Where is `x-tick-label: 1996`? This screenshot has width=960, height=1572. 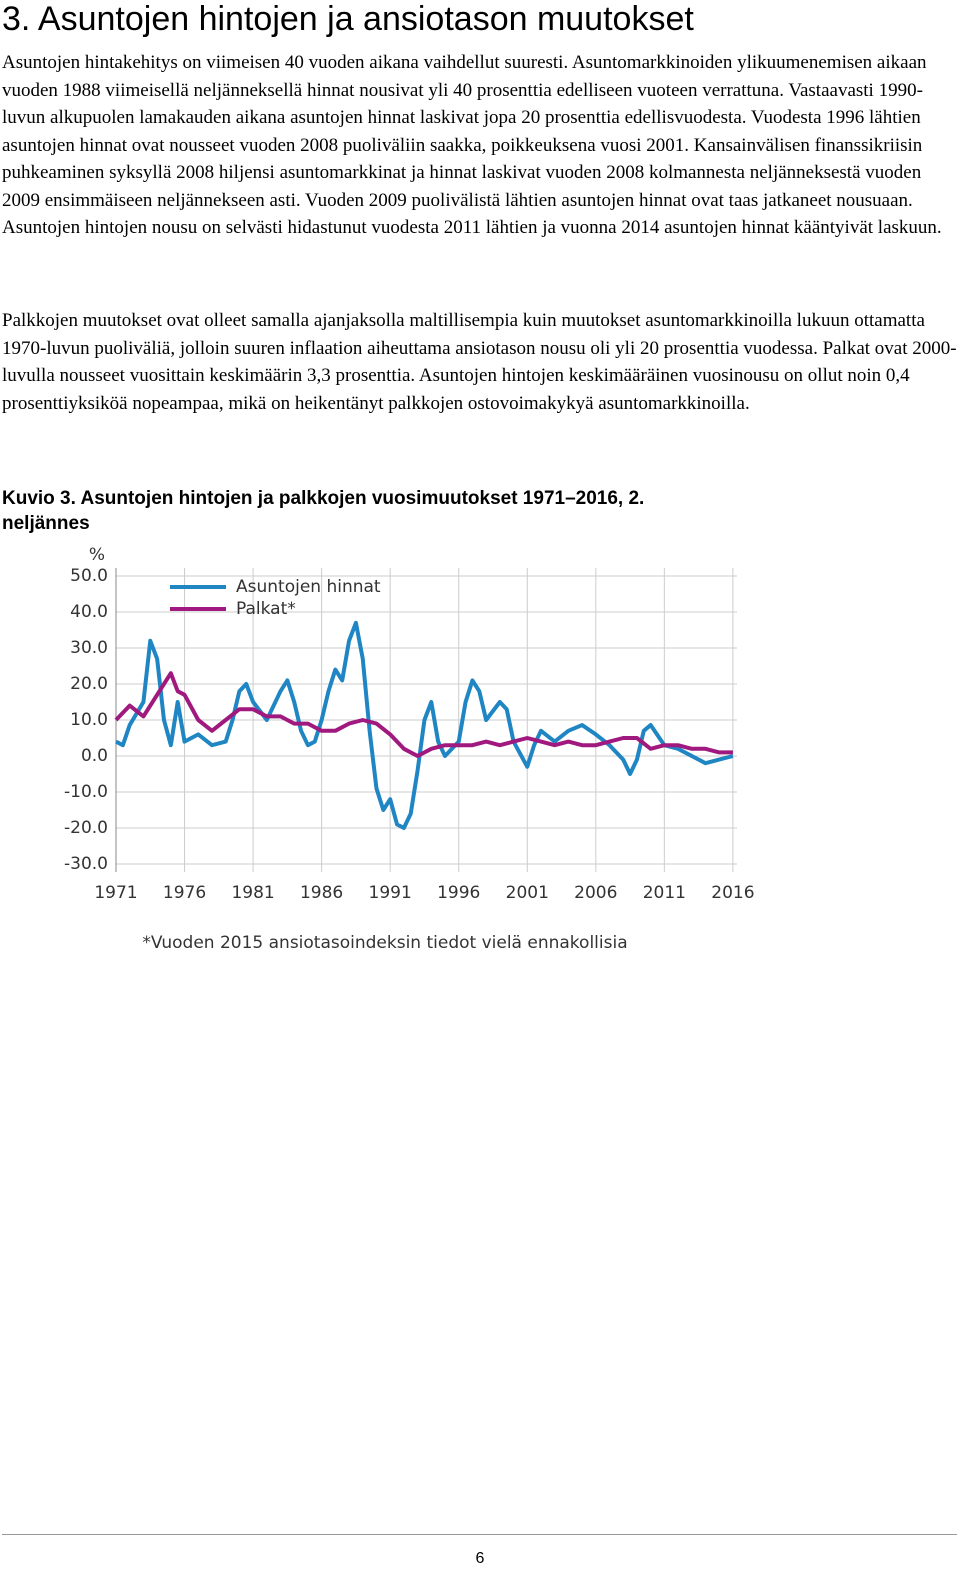
x-tick-label: 1996 is located at coordinates (458, 893).